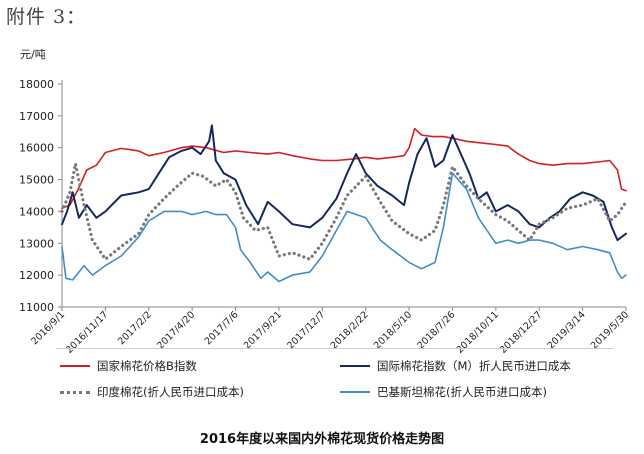 The image size is (644, 454). Describe the element at coordinates (335, 348) in the screenshot. I see `legend-divider` at that location.